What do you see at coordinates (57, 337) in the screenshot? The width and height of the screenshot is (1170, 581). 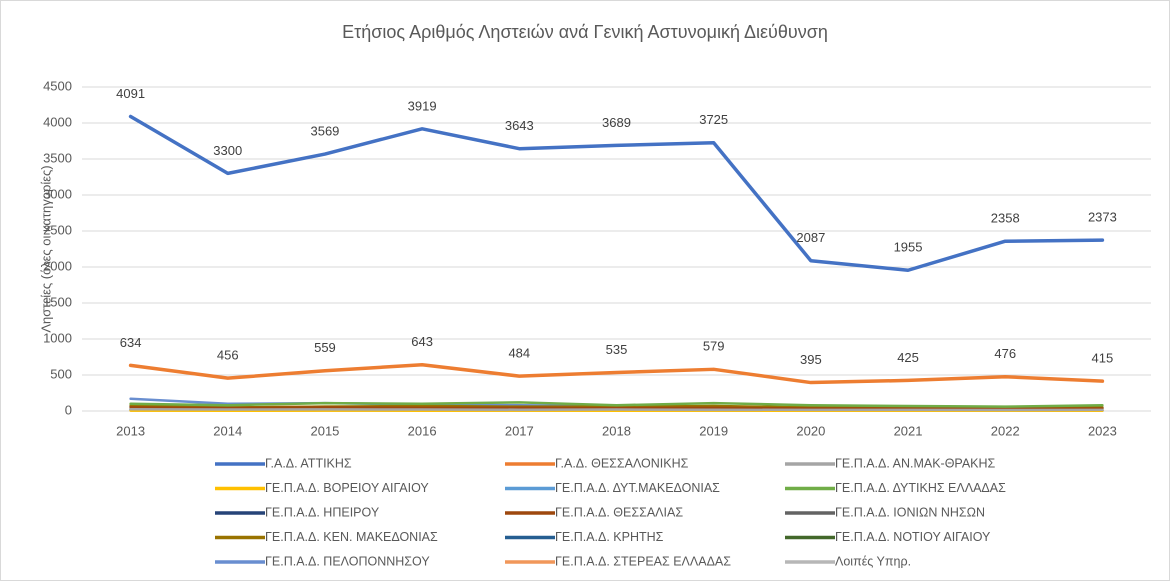 I see `y-tick-label: 1000` at bounding box center [57, 337].